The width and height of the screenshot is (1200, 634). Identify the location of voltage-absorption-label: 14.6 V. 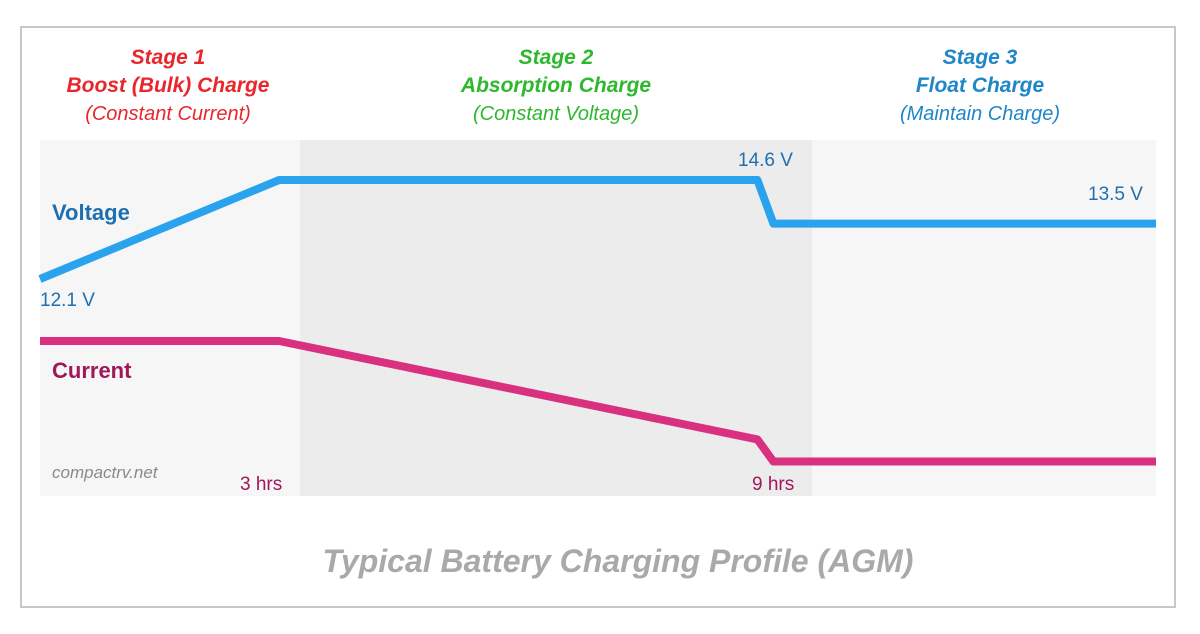
(765, 160).